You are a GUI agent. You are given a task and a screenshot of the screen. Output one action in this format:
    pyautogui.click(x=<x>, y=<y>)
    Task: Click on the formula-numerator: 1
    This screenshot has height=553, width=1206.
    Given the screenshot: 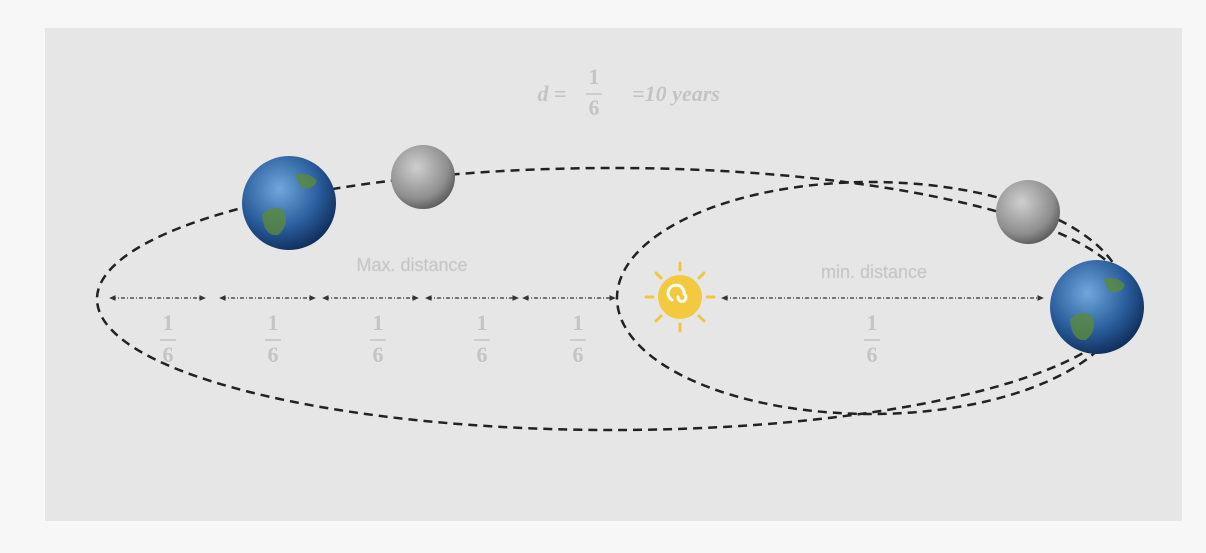 What is the action you would take?
    pyautogui.click(x=594, y=76)
    